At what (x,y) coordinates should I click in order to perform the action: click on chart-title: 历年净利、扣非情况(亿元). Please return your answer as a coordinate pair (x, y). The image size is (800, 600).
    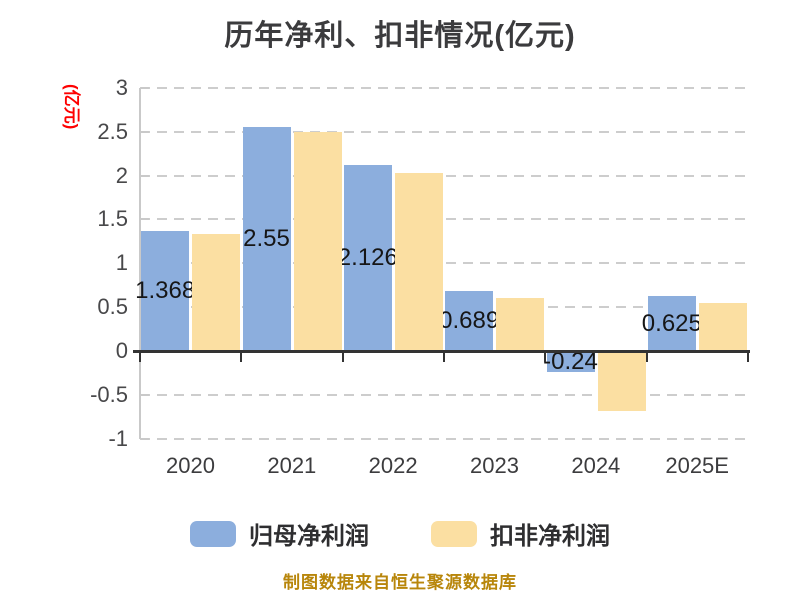
    Looking at the image, I should click on (400, 36).